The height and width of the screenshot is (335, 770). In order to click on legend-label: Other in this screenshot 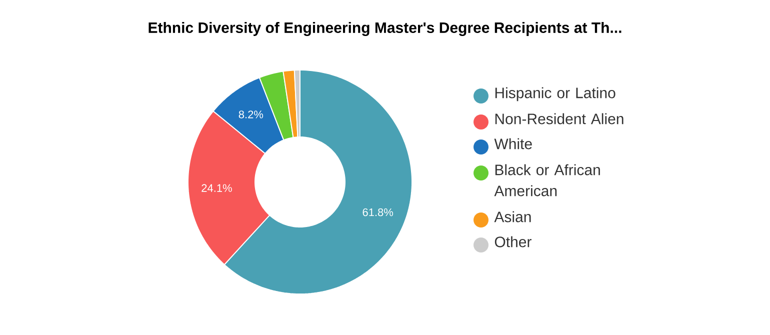, I will do `click(513, 242)`.